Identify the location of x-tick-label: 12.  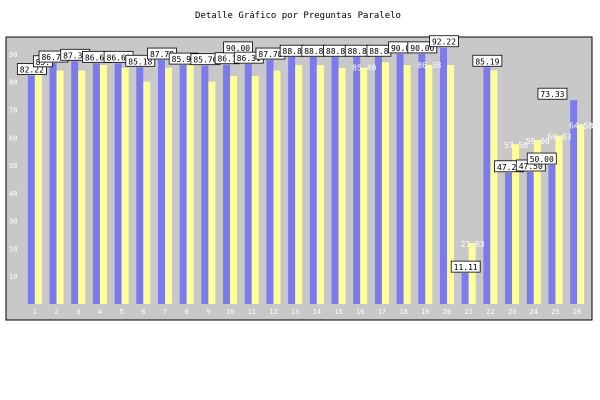
(273, 312).